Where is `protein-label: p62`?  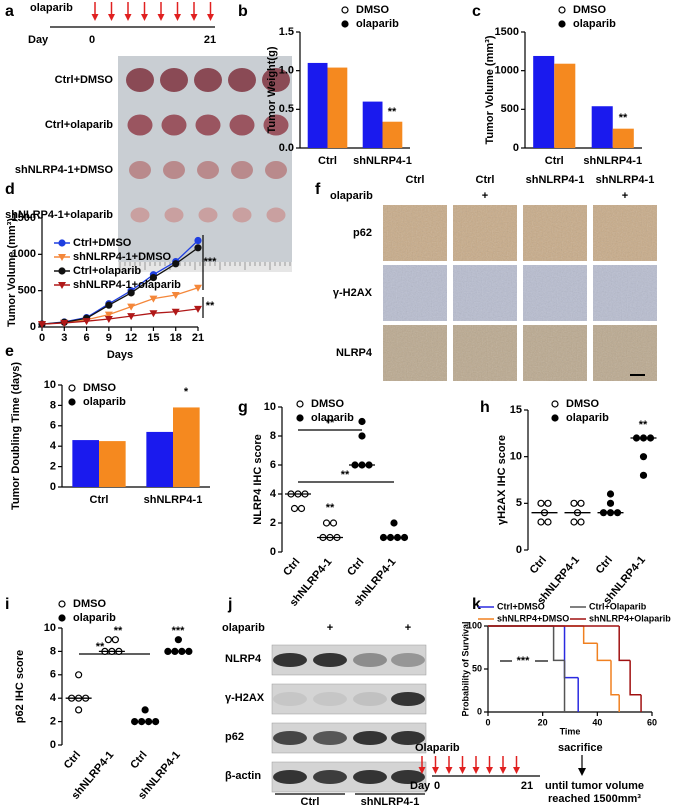
protein-label: p62 is located at coordinates (234, 737).